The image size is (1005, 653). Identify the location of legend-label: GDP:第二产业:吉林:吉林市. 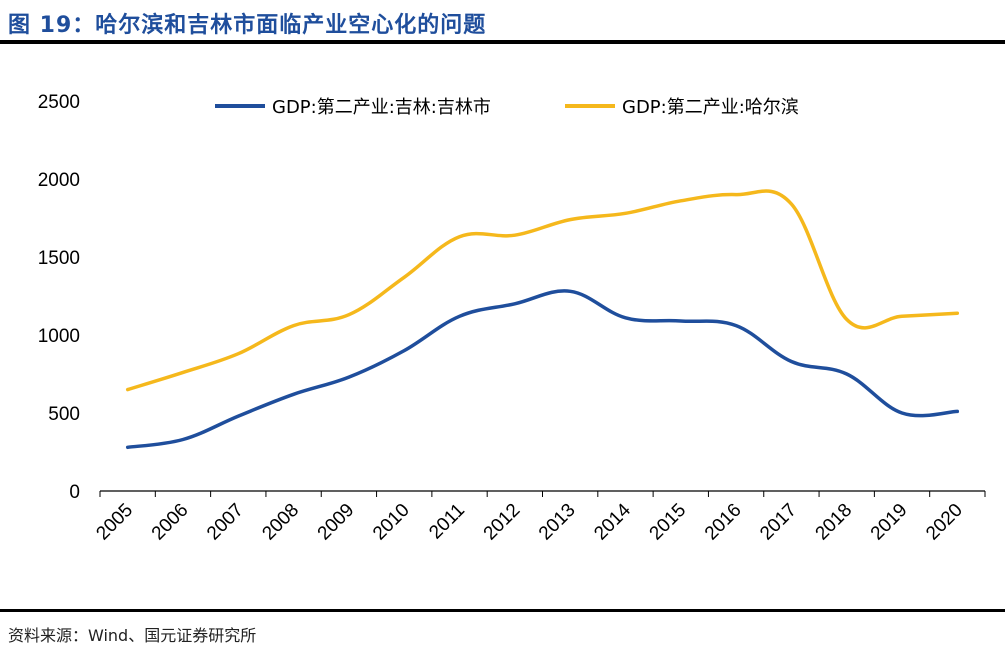
(381, 107).